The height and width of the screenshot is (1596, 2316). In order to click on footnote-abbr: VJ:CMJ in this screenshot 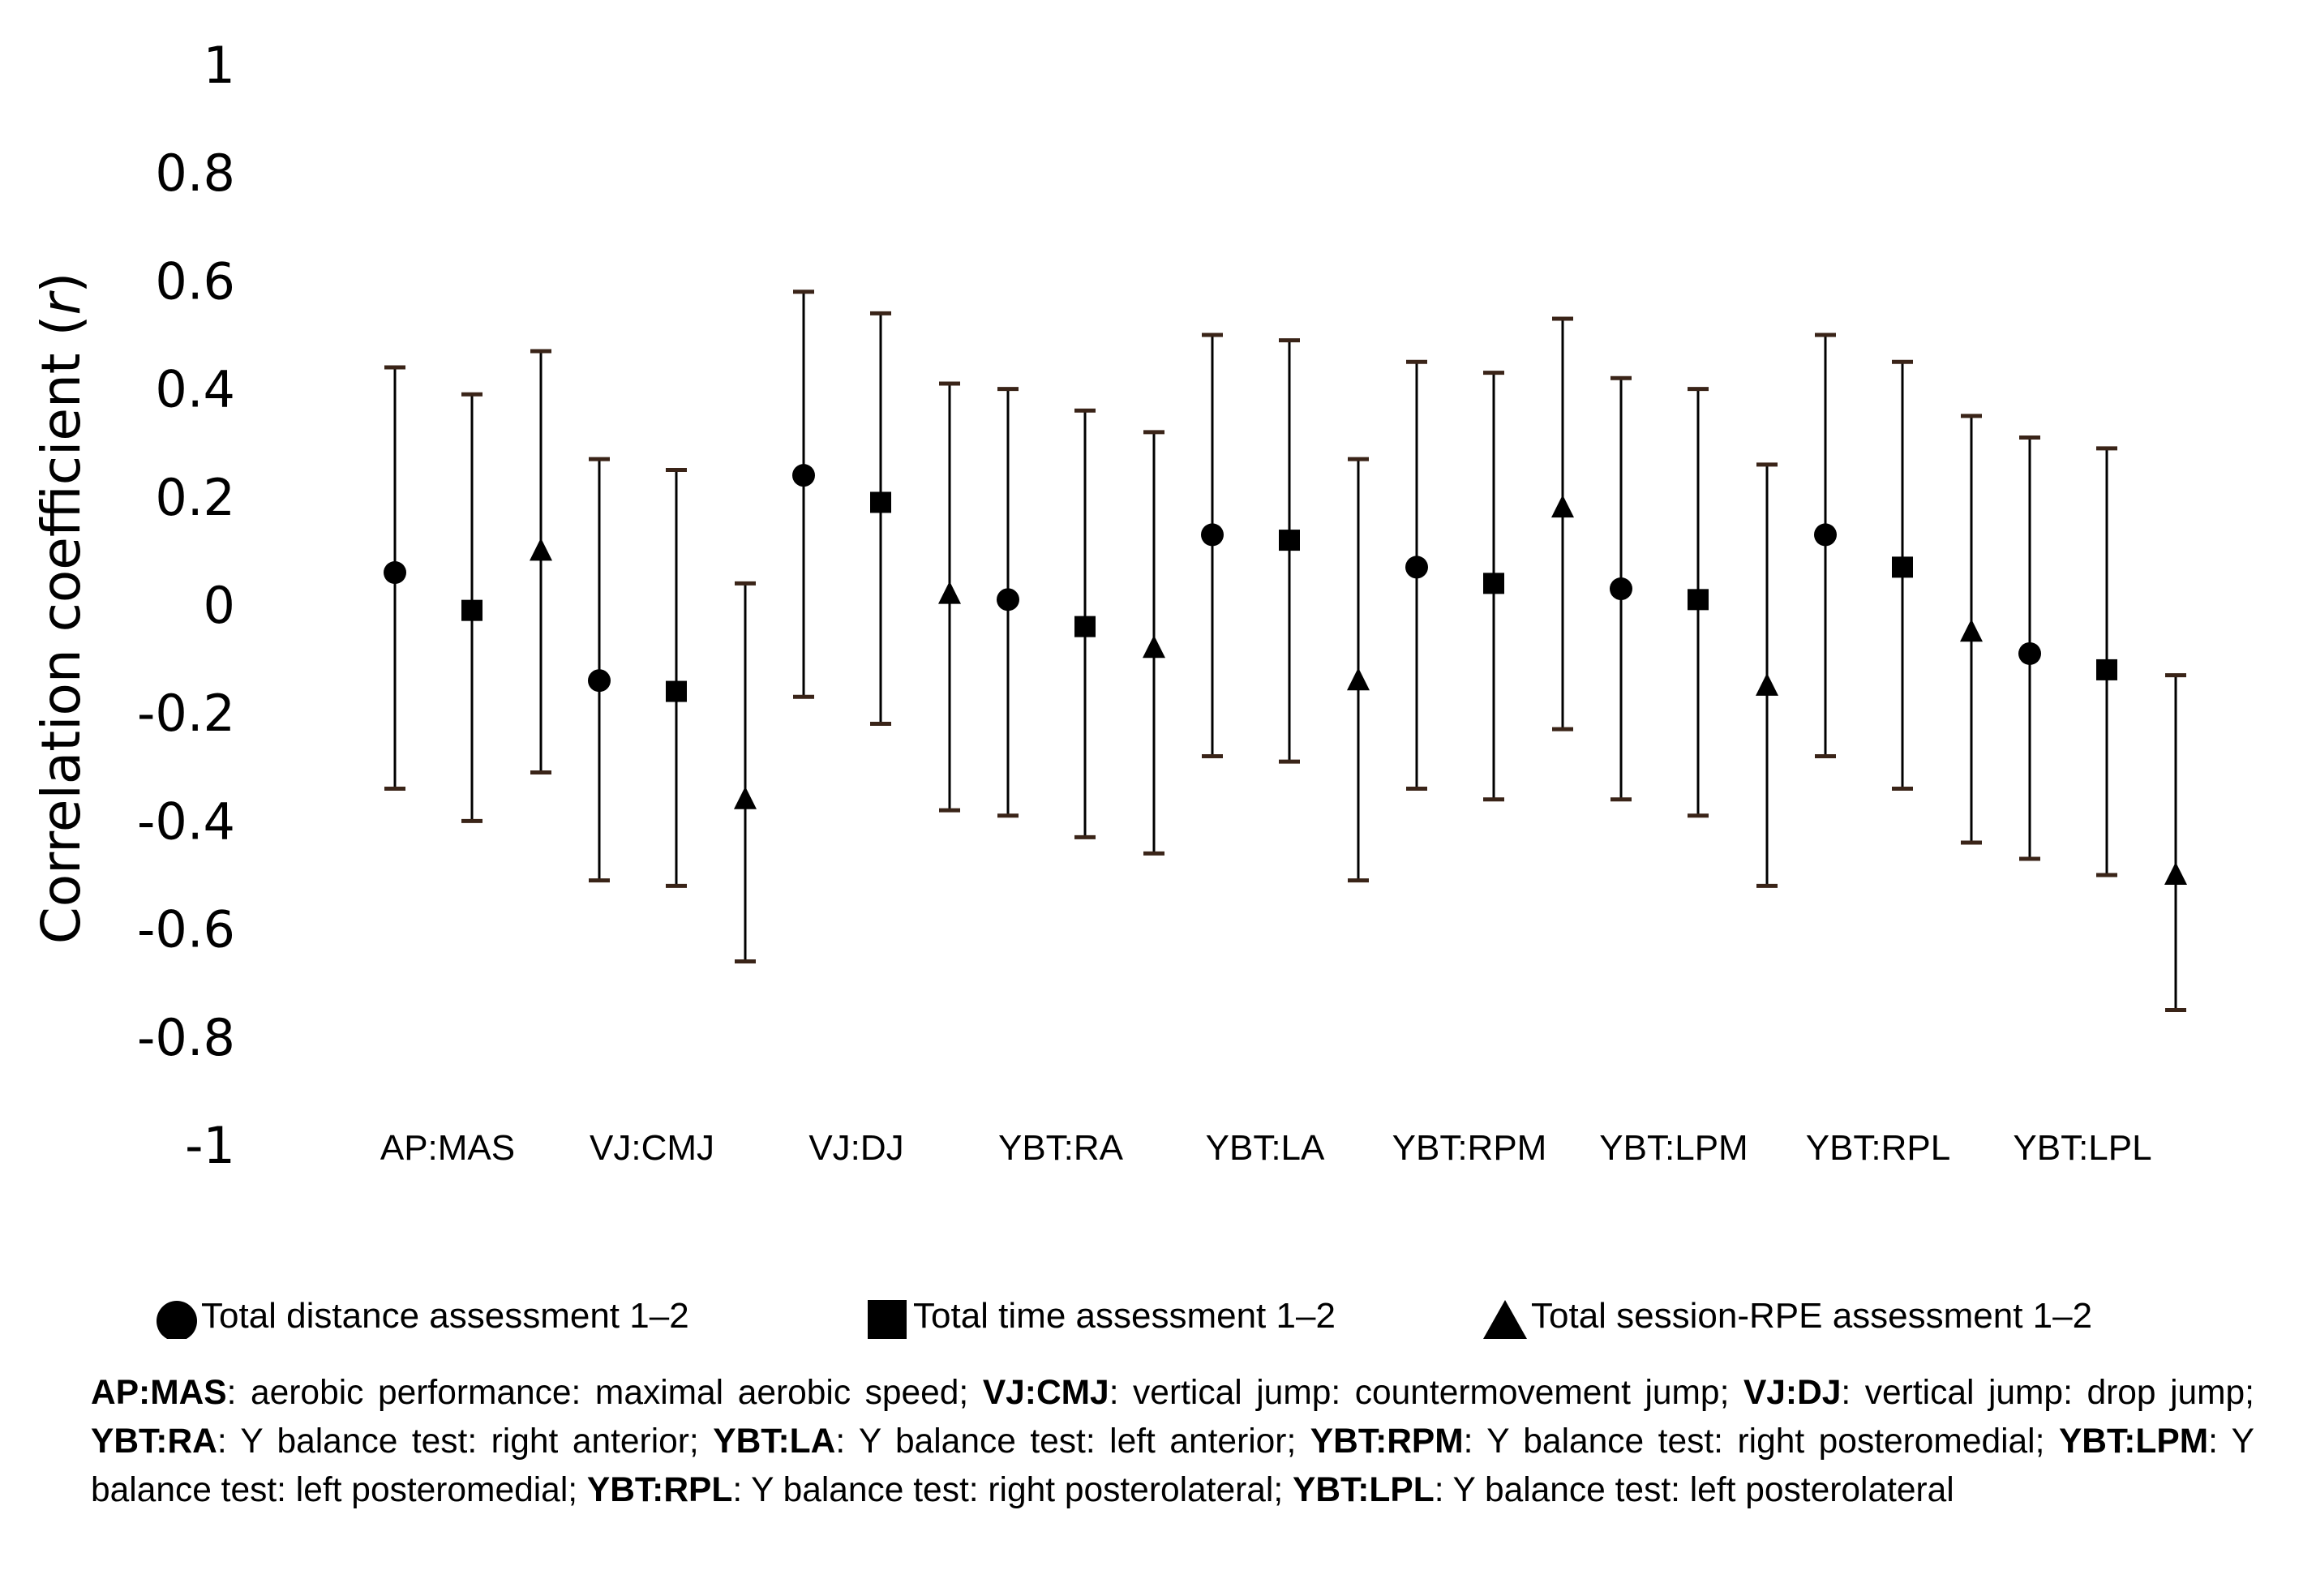, I will do `click(1045, 1393)`.